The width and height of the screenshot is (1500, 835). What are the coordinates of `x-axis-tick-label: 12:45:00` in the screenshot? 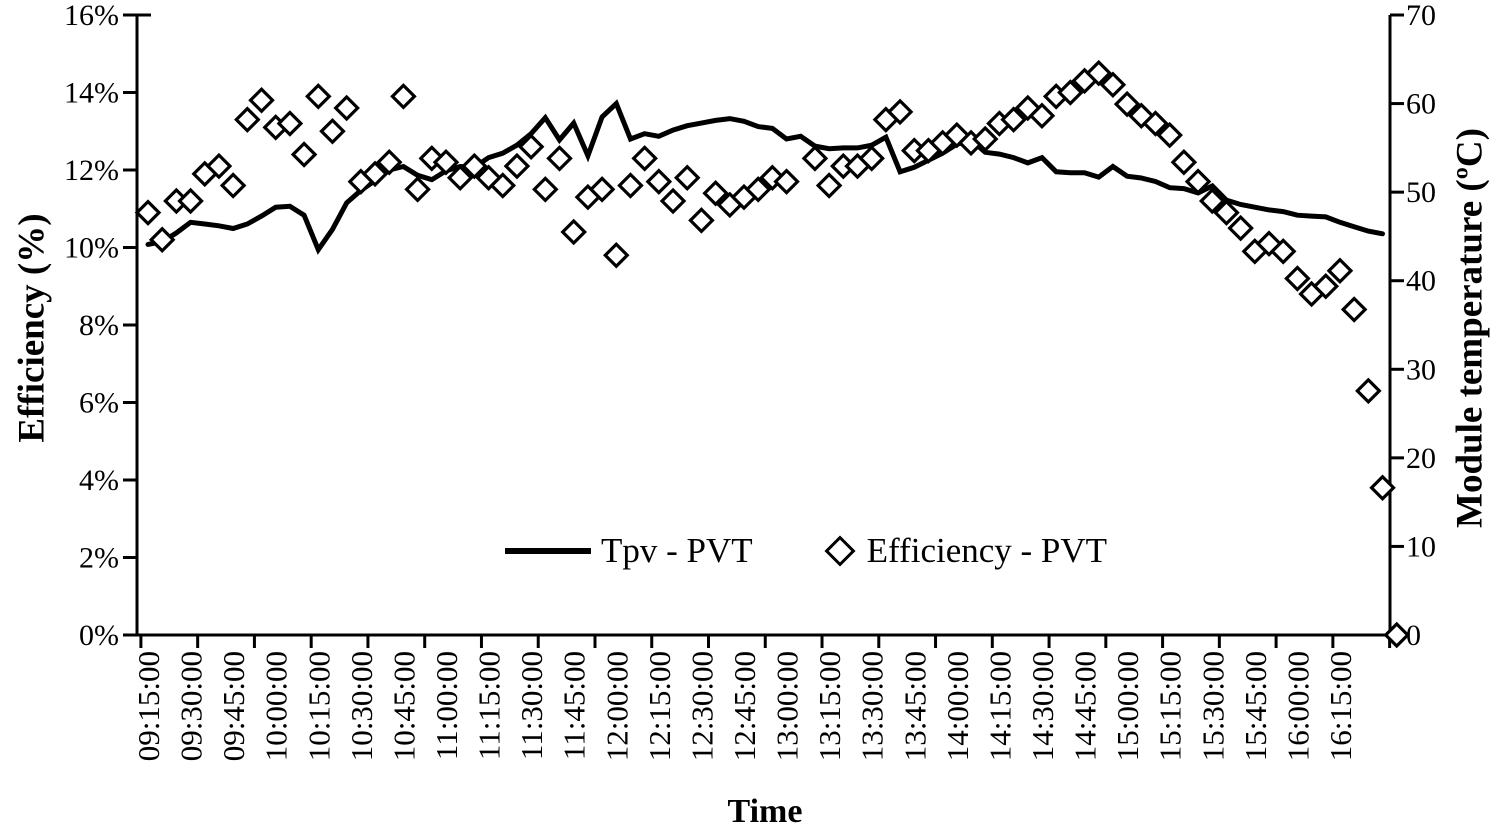 It's located at (744, 706).